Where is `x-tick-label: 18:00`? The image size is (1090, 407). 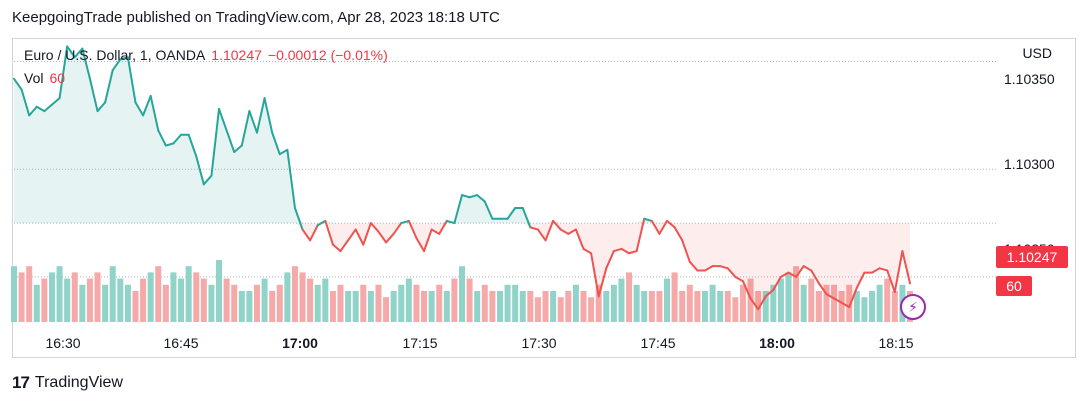
x-tick-label: 18:00 is located at coordinates (777, 343).